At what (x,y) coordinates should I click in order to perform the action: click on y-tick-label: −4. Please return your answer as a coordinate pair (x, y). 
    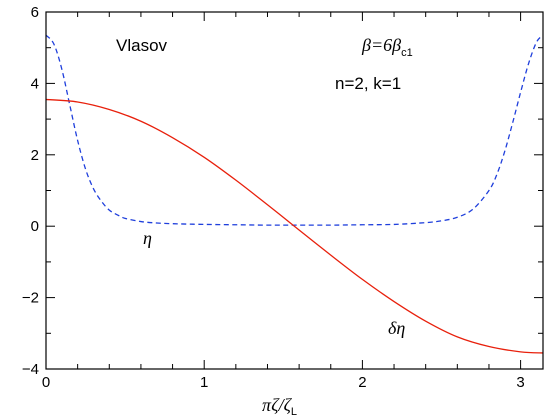
    Looking at the image, I should click on (30, 369).